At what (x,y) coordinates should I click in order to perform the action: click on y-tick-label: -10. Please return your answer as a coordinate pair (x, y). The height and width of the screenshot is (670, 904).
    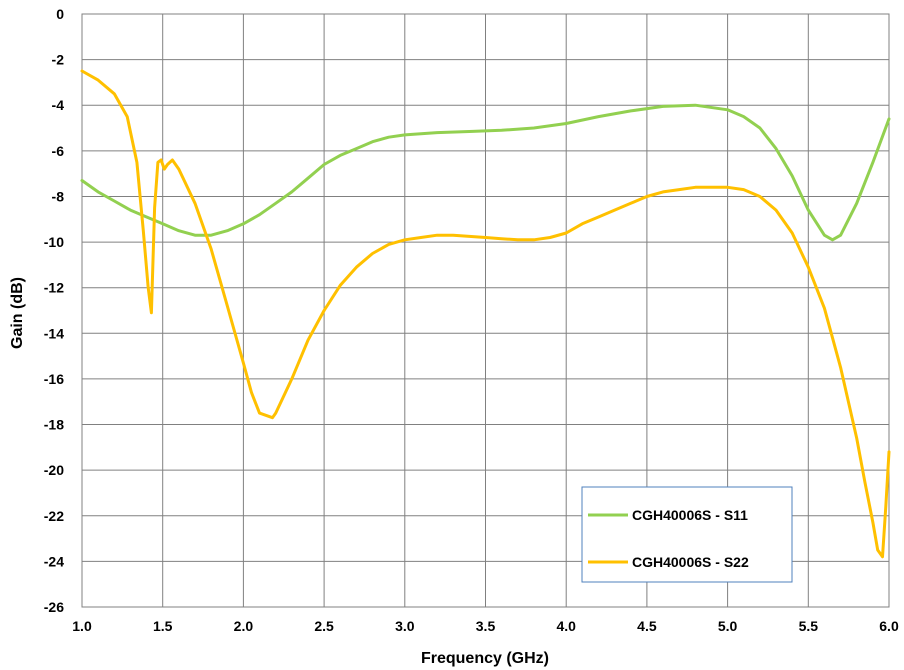
    Looking at the image, I should click on (54, 242).